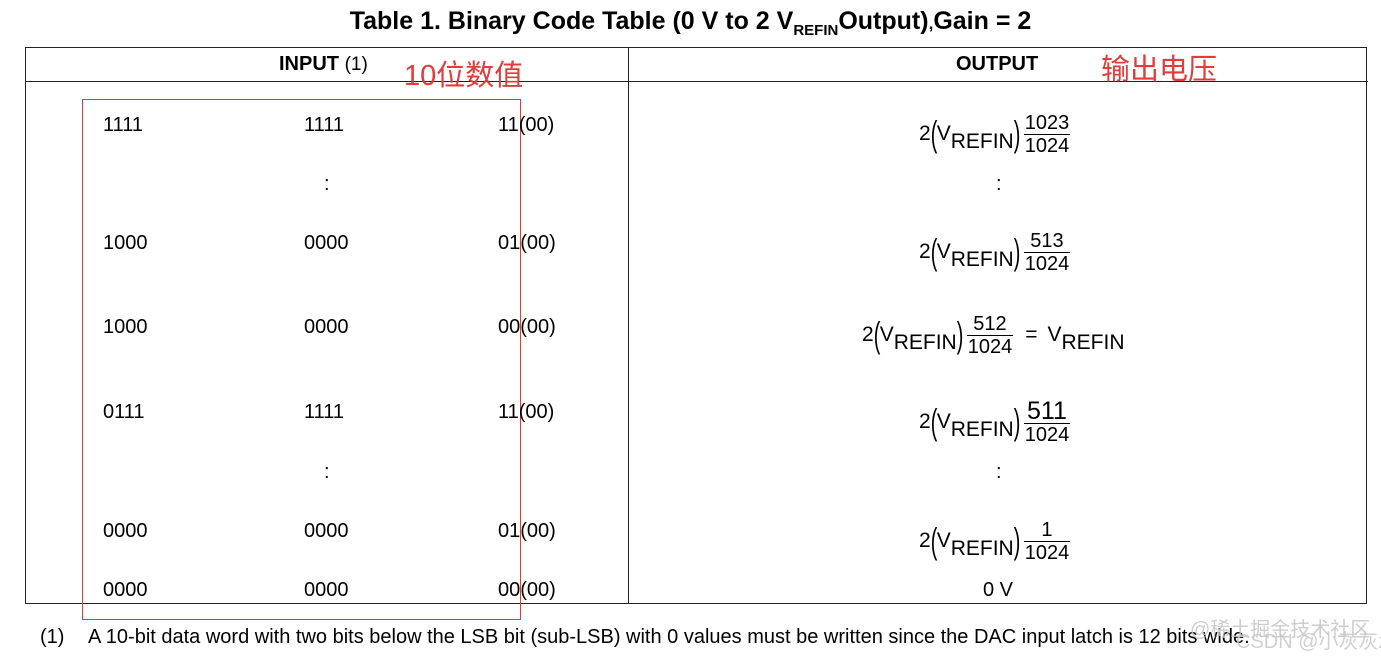 The height and width of the screenshot is (657, 1381). What do you see at coordinates (125, 327) in the screenshot?
I see `row3-bits-high: 1000` at bounding box center [125, 327].